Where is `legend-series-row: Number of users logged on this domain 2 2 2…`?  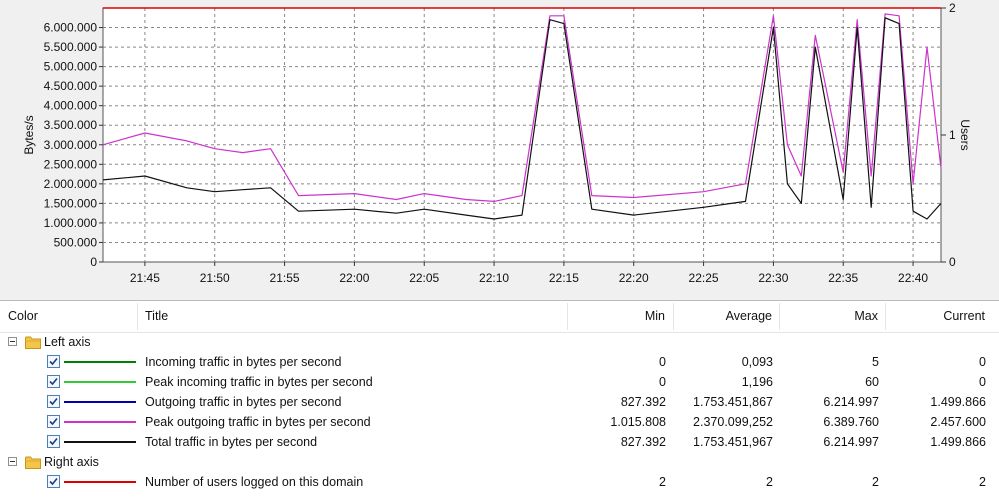
legend-series-row: Number of users logged on this domain 2 2 2… is located at coordinates (499, 482).